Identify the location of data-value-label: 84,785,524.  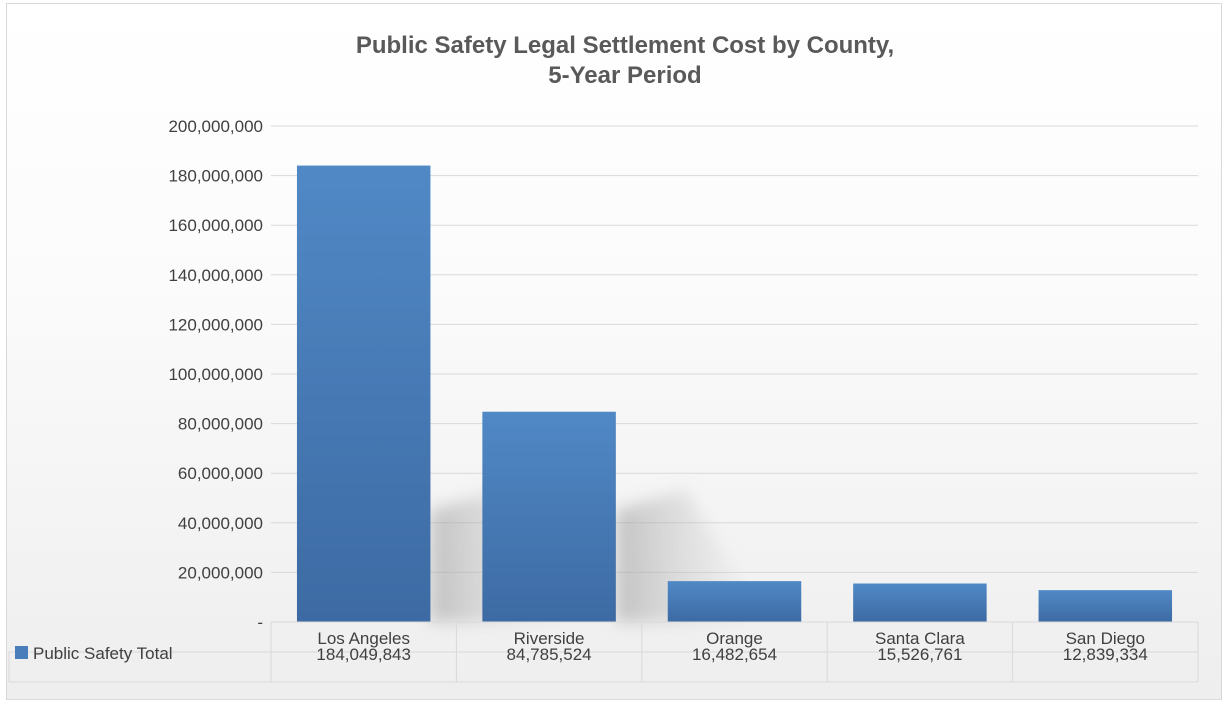
(549, 654).